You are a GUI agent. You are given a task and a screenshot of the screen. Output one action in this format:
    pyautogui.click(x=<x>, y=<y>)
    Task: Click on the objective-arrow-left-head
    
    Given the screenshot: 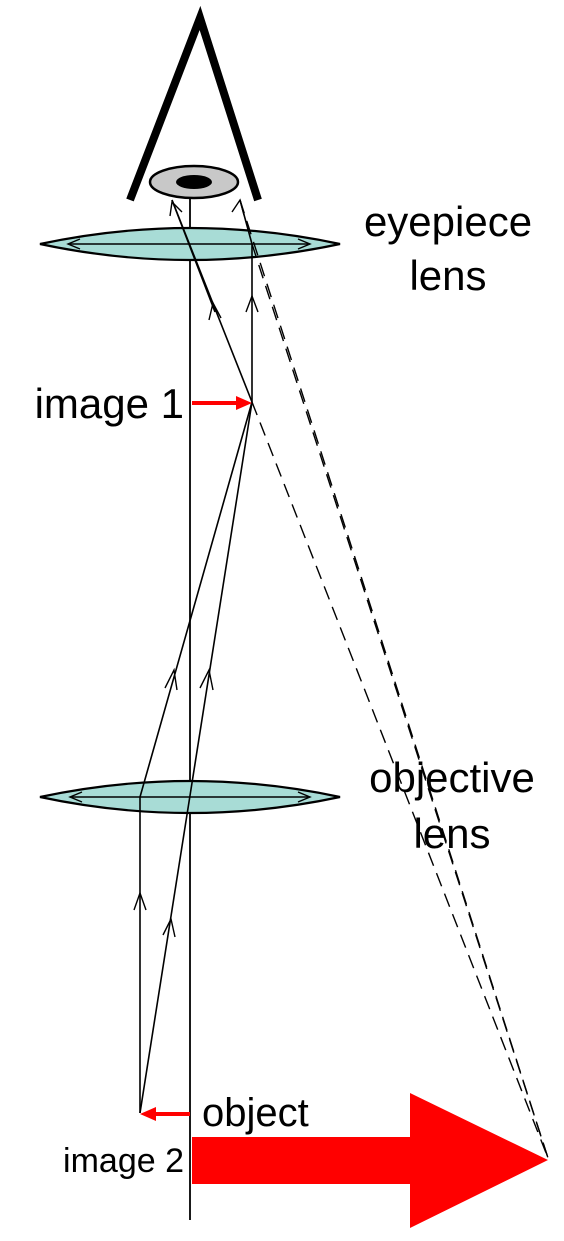 What is the action you would take?
    pyautogui.click(x=75, y=797)
    